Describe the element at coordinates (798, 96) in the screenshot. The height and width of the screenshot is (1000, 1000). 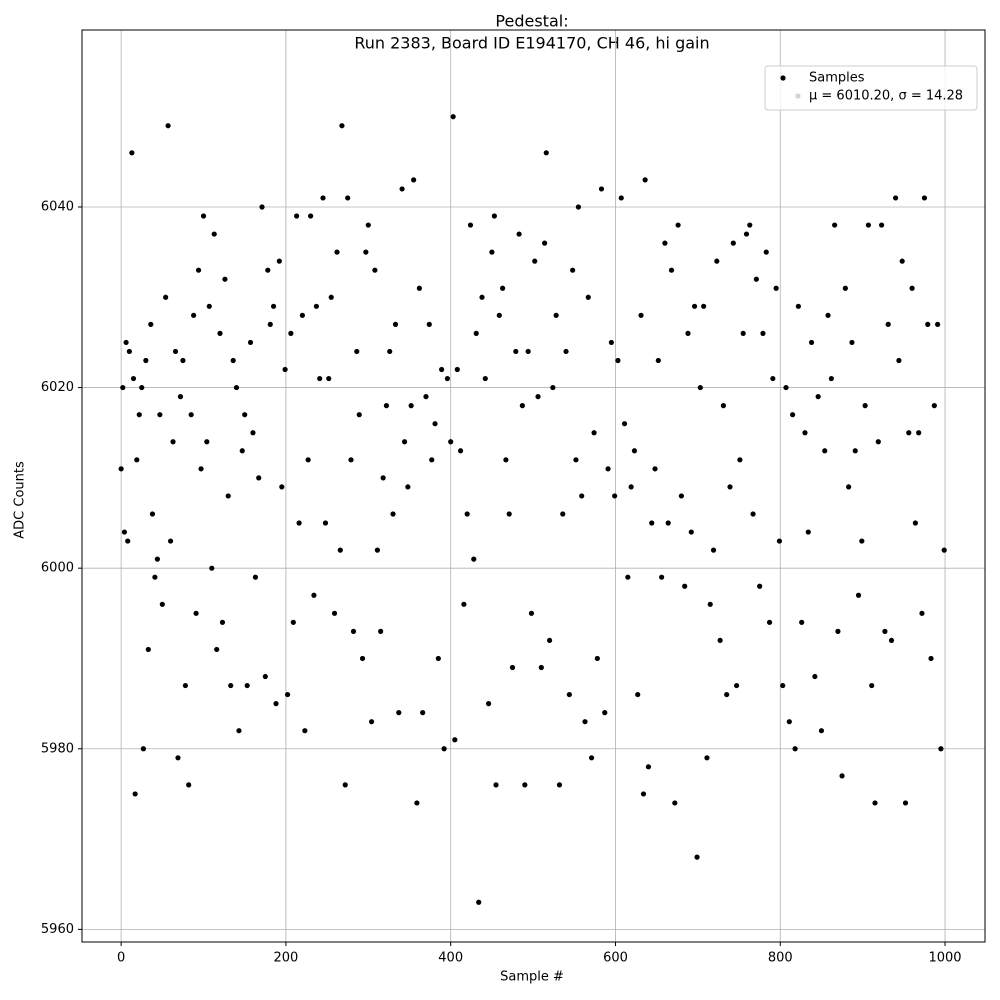
I see `legend-marker` at that location.